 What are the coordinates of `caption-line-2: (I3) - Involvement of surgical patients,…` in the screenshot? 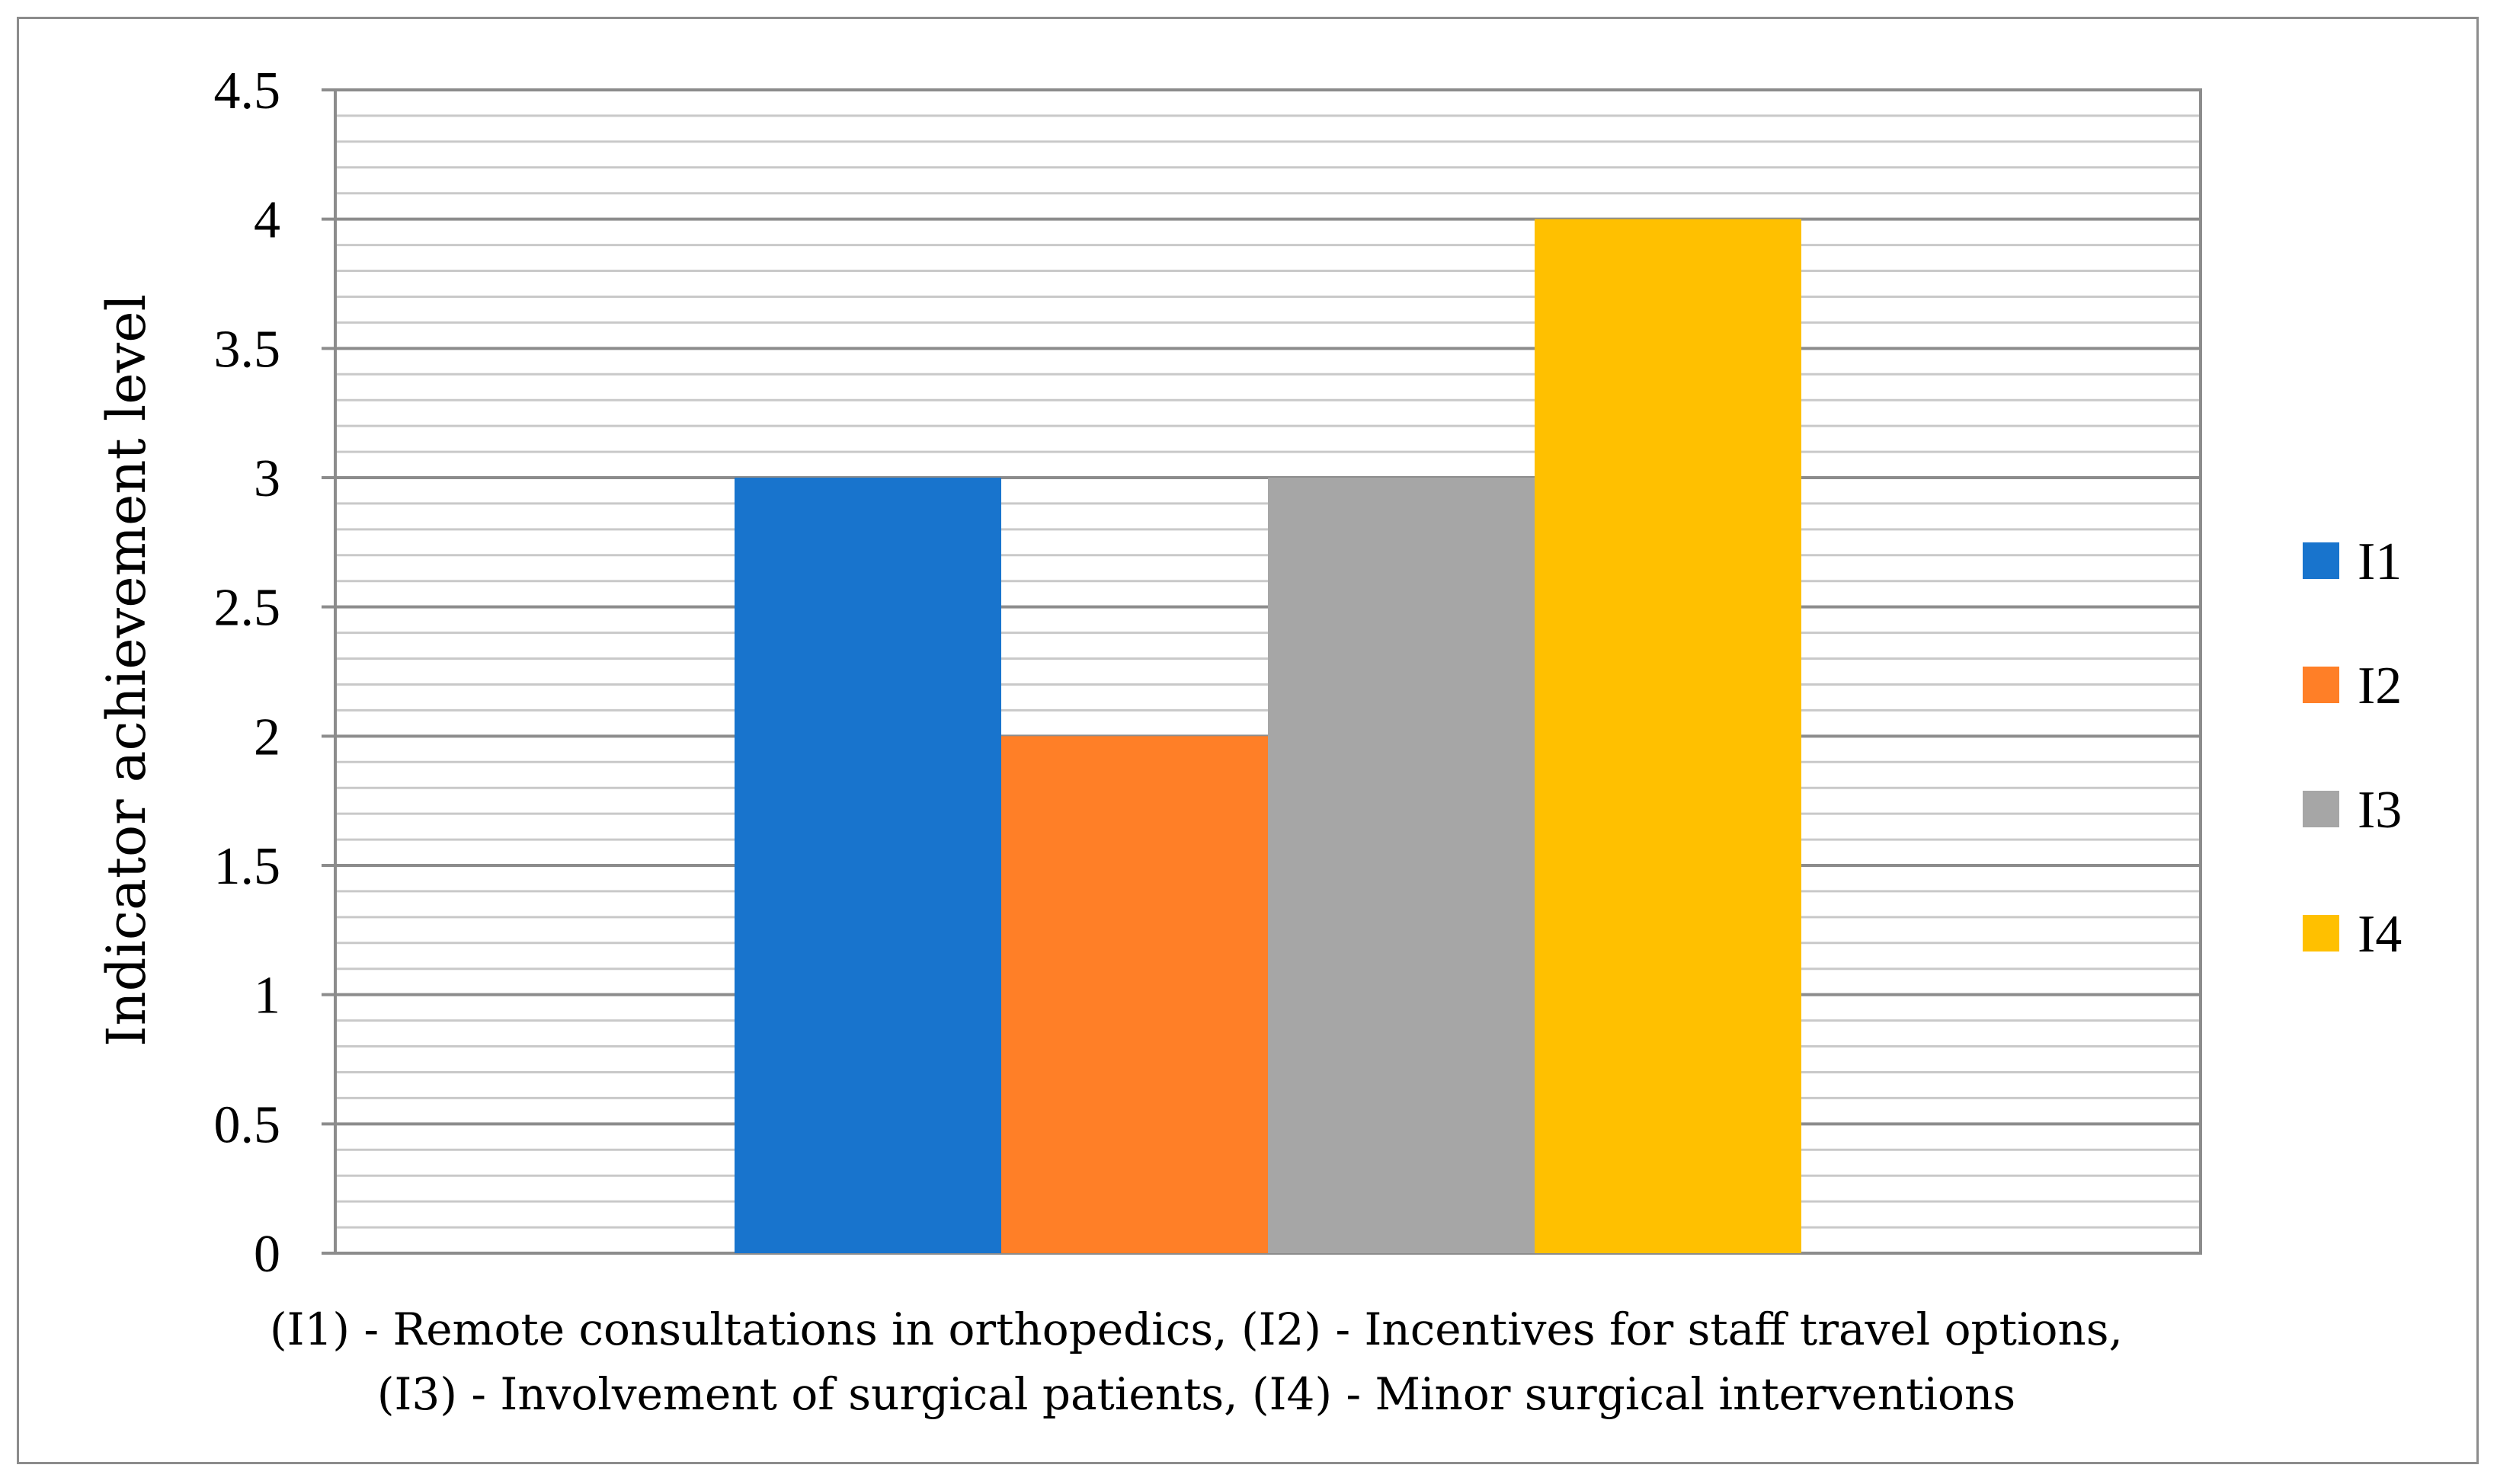 It's located at (1196, 1394).